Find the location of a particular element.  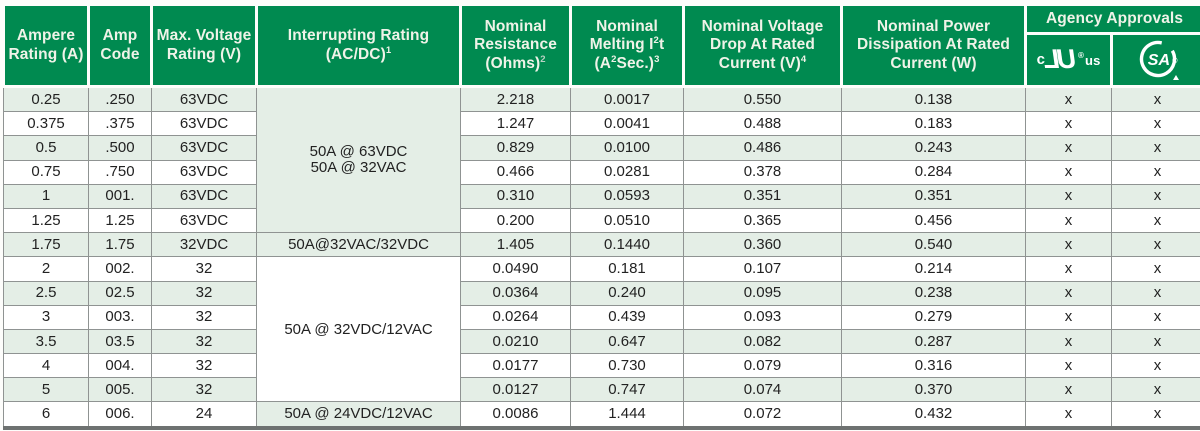

voltage-drop-cell: 0.107 is located at coordinates (762, 269).